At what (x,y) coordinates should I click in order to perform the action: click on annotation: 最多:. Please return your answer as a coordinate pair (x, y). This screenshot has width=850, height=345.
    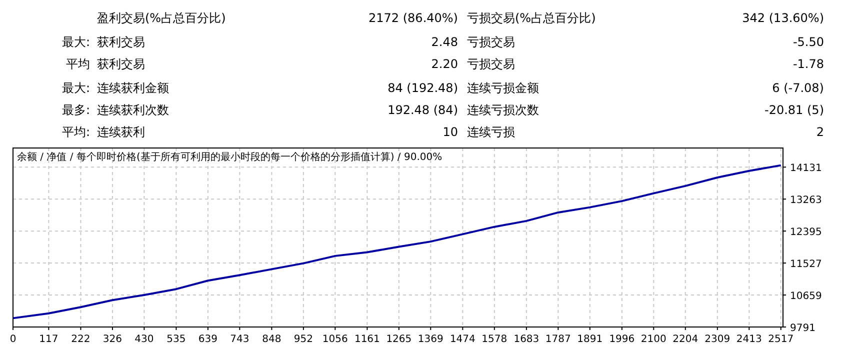
    Looking at the image, I should click on (76, 110).